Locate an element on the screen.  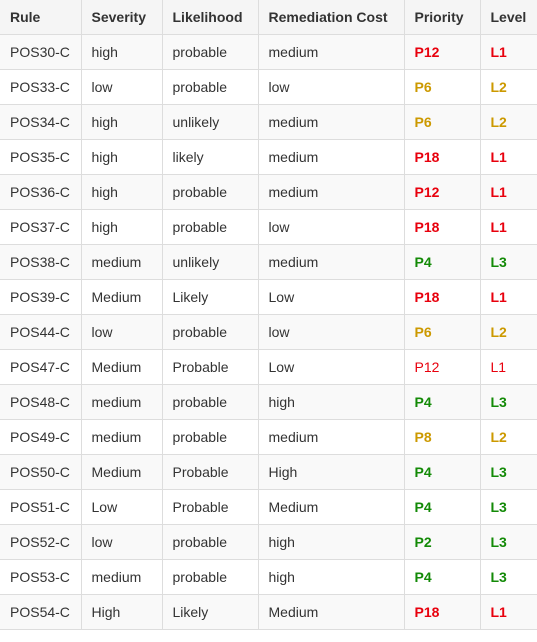
table-row: POS50-C Medium Probable High P4 L3 is located at coordinates (268, 472).